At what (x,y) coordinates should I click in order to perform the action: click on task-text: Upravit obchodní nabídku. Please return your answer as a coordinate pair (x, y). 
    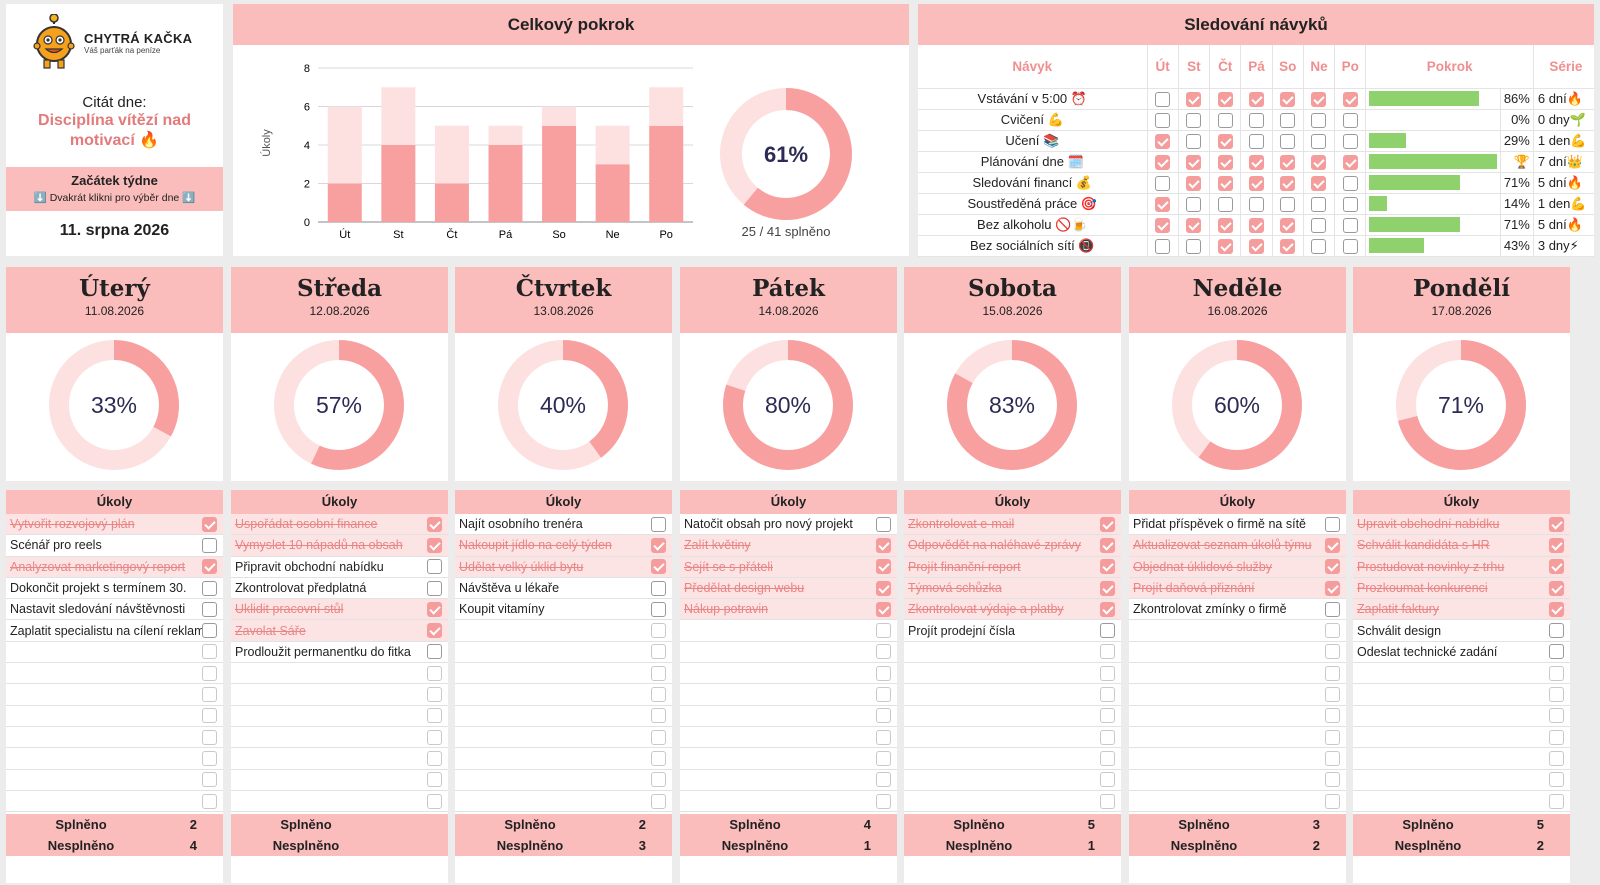
    Looking at the image, I should click on (1428, 524).